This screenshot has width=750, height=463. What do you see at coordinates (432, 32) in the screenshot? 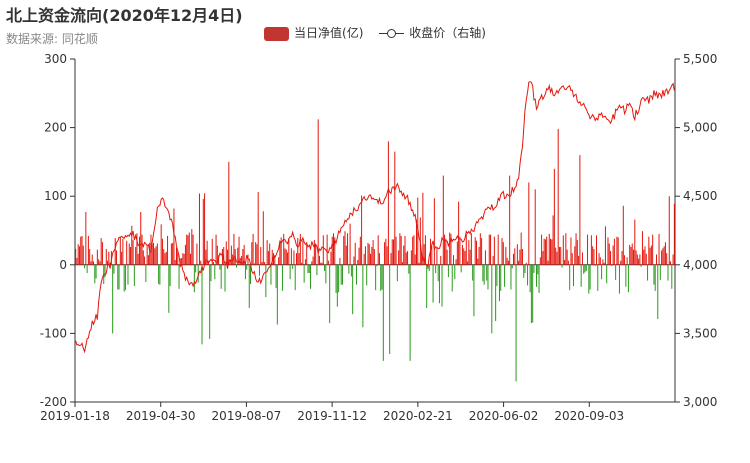
I see `legend-item-close: 收盘价（右轴)` at bounding box center [432, 32].